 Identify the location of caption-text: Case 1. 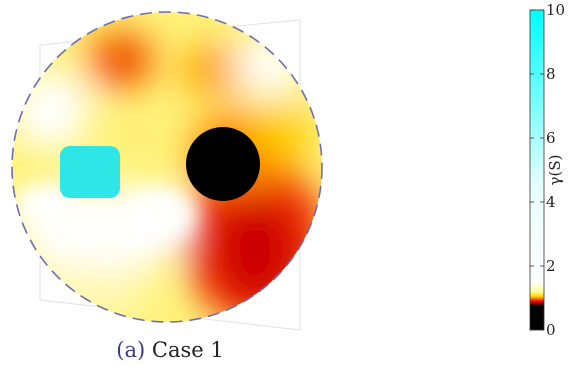
(187, 350).